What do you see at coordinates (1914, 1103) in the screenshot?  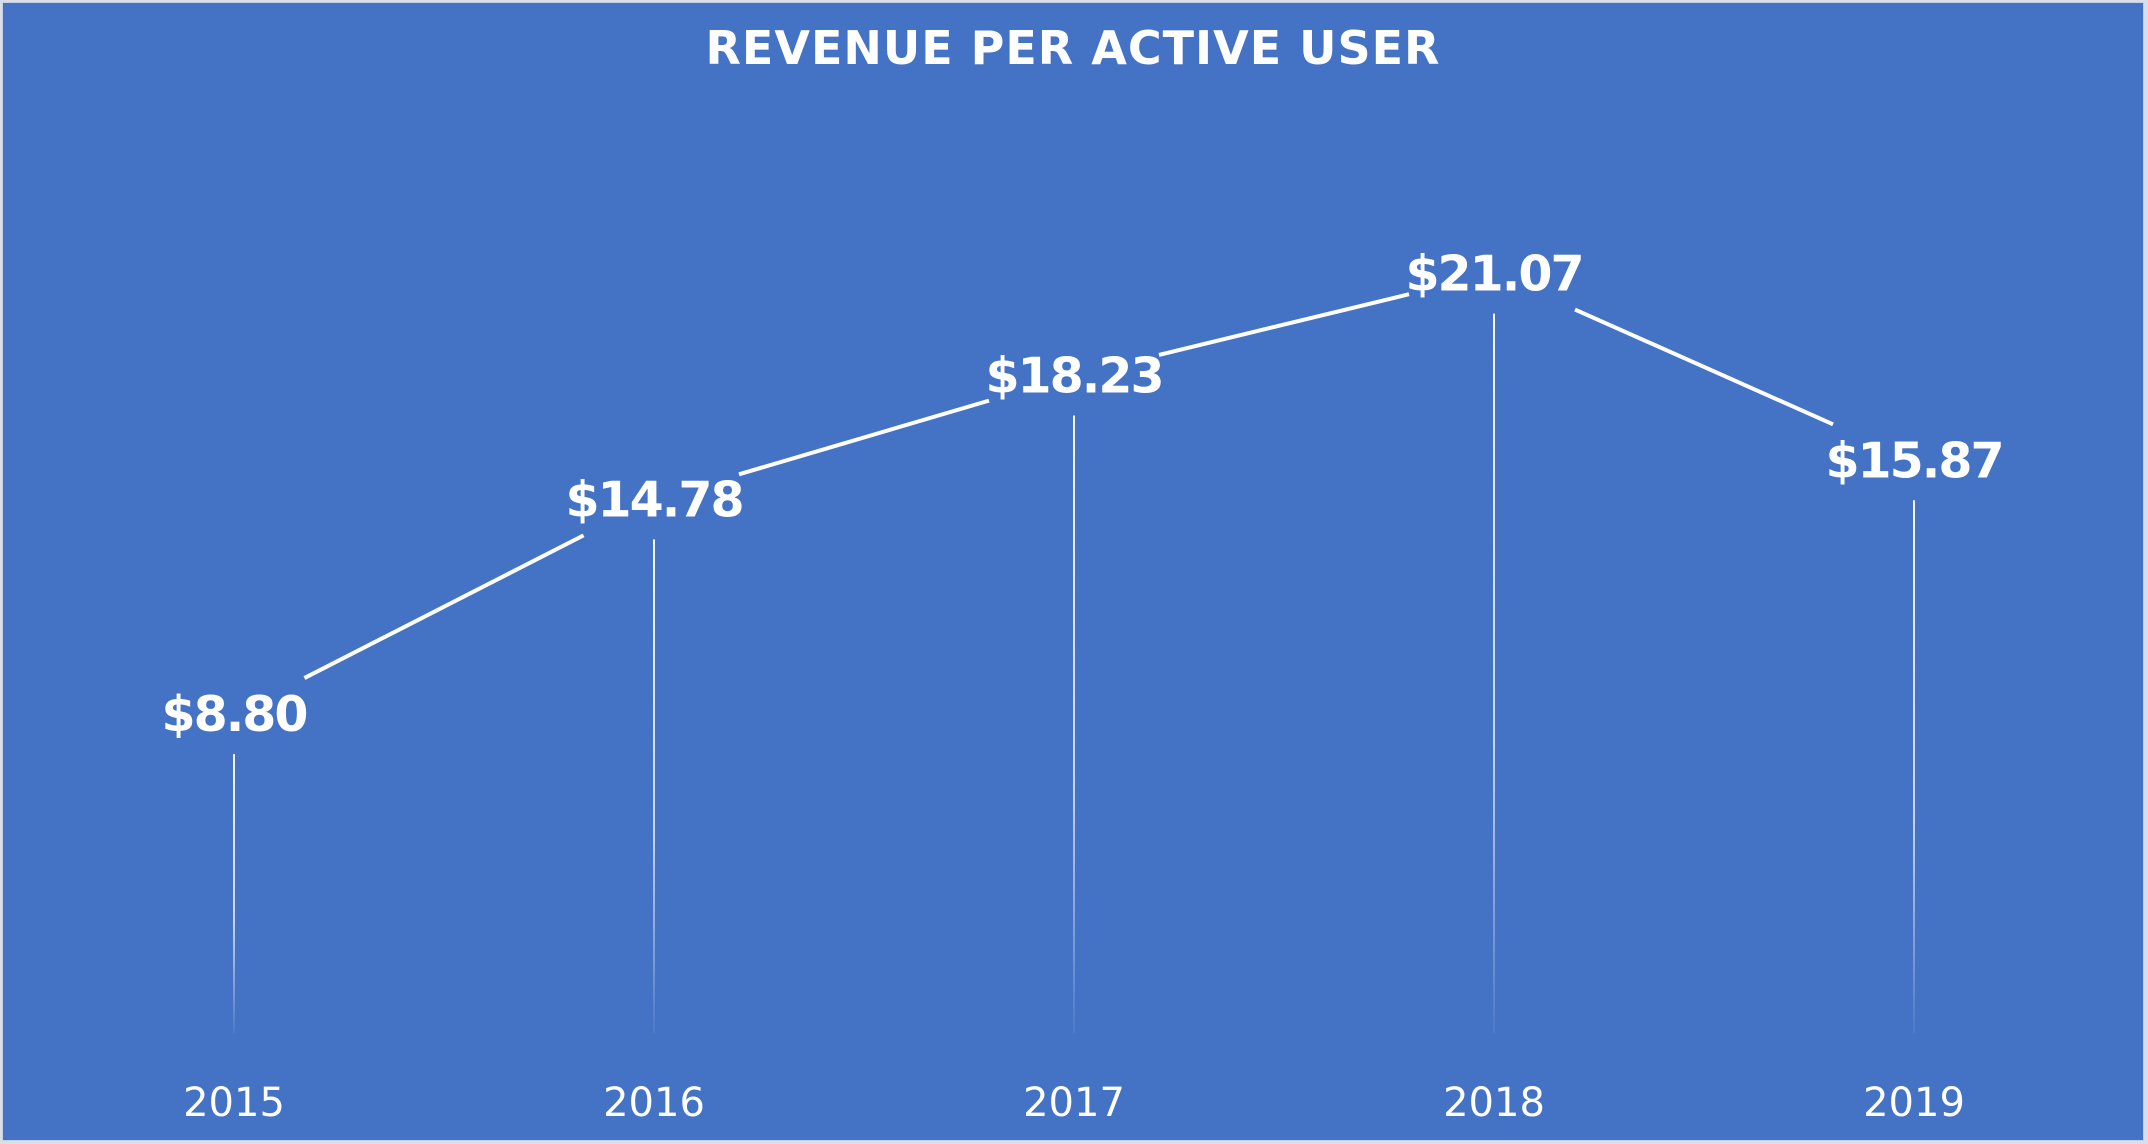 I see `x-axis-label: 2019` at bounding box center [1914, 1103].